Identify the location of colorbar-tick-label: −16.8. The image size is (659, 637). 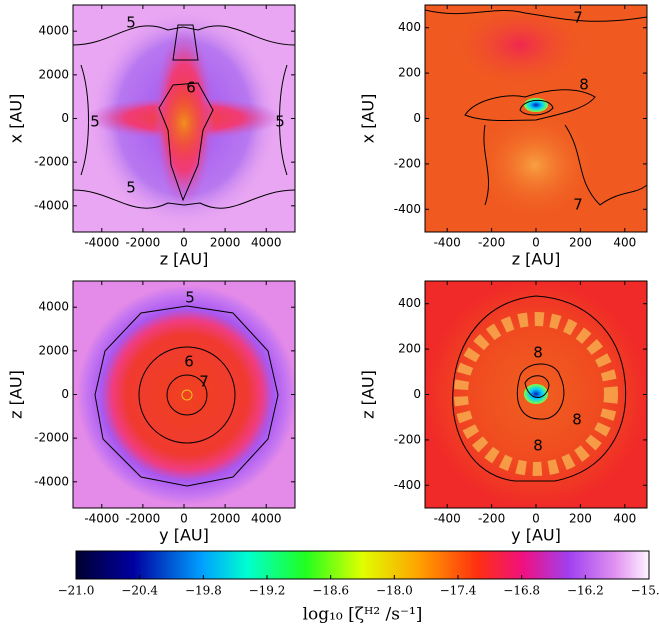
(521, 591).